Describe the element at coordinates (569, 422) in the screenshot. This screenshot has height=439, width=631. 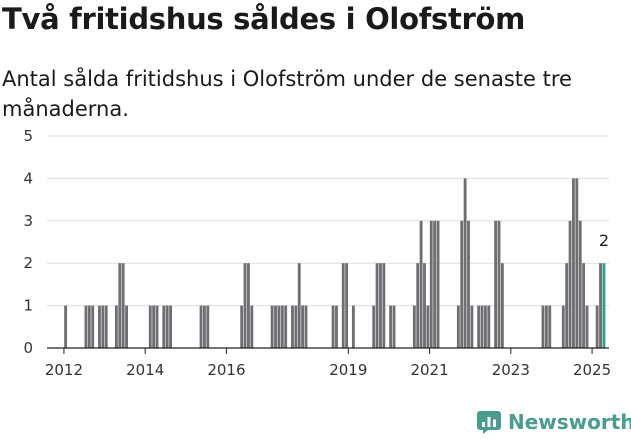
I see `brand-name: Newsworthy` at that location.